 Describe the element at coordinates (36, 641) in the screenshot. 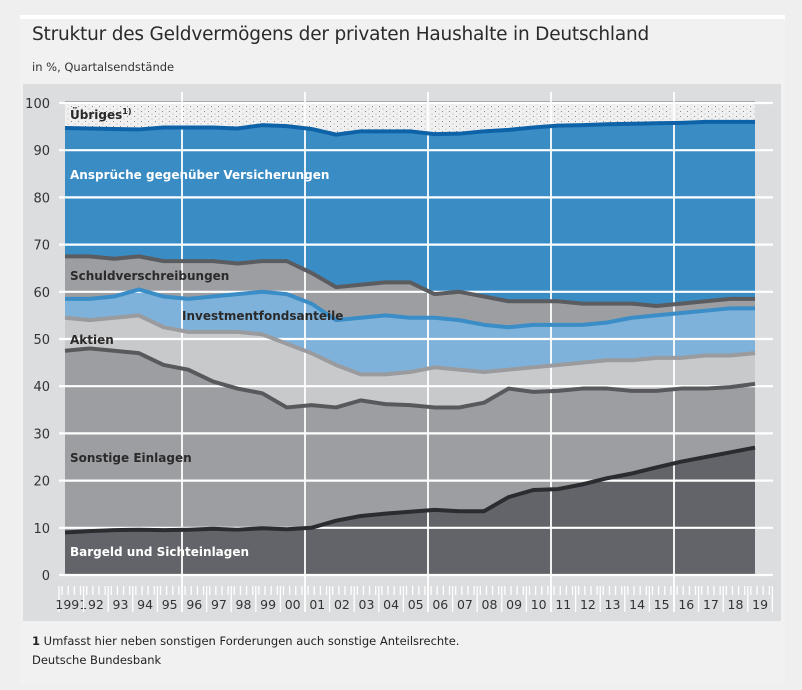

I see `footnote-number: 1` at that location.